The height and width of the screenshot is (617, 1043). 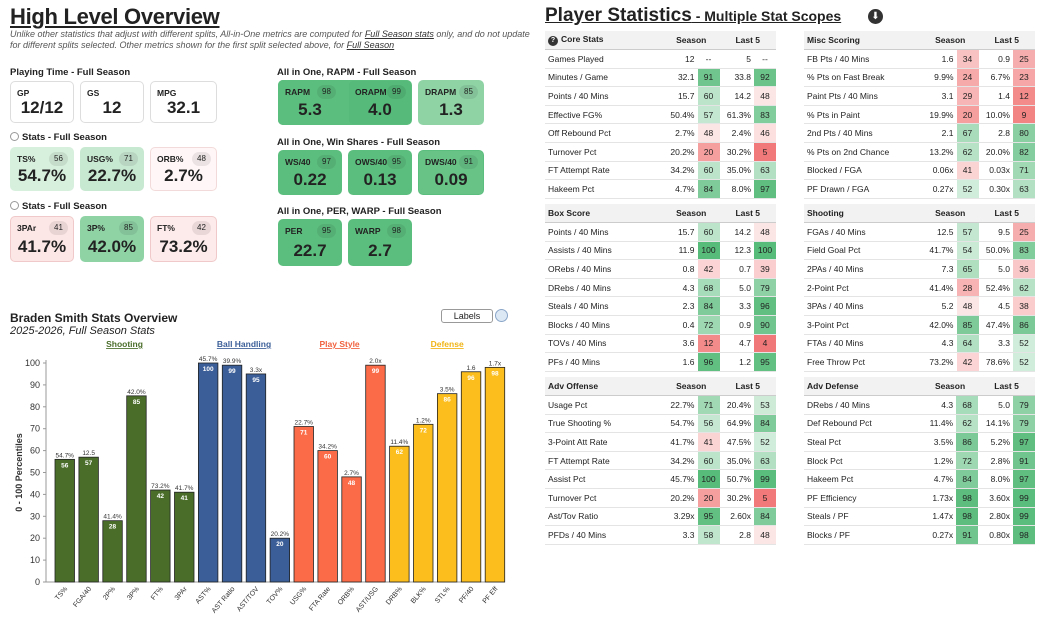 What do you see at coordinates (939, 306) in the screenshot?
I see `season-value: 5.2` at bounding box center [939, 306].